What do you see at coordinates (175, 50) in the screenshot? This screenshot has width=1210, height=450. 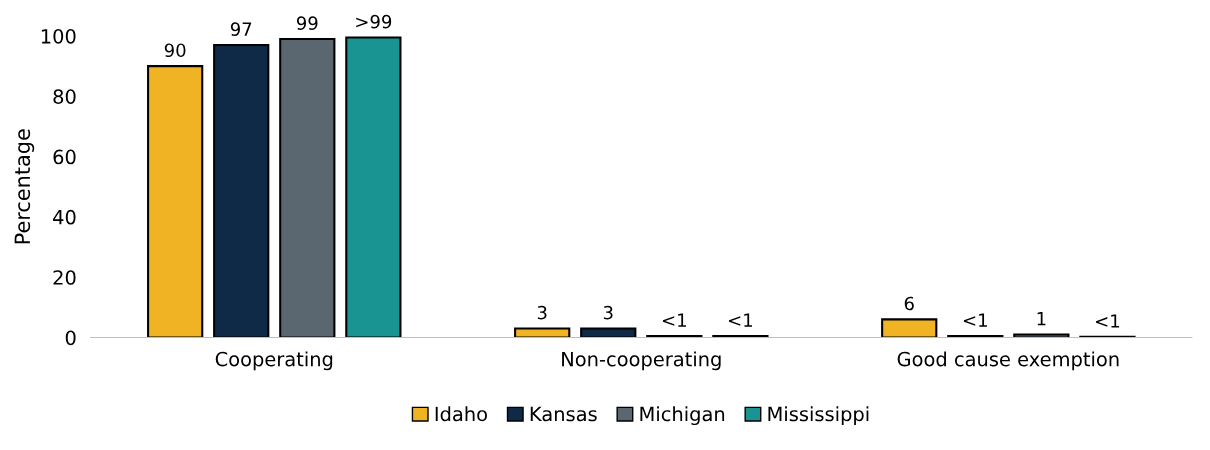 I see `data-label: 90` at bounding box center [175, 50].